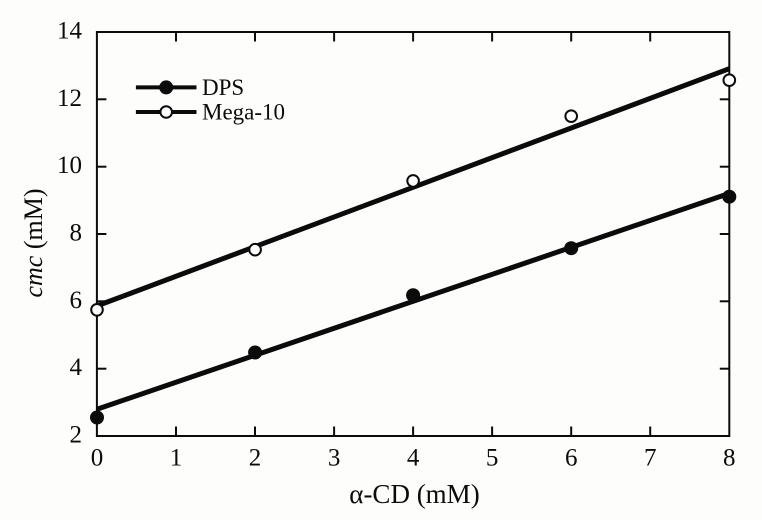  Describe the element at coordinates (334, 458) in the screenshot. I see `svg-text: 3` at that location.